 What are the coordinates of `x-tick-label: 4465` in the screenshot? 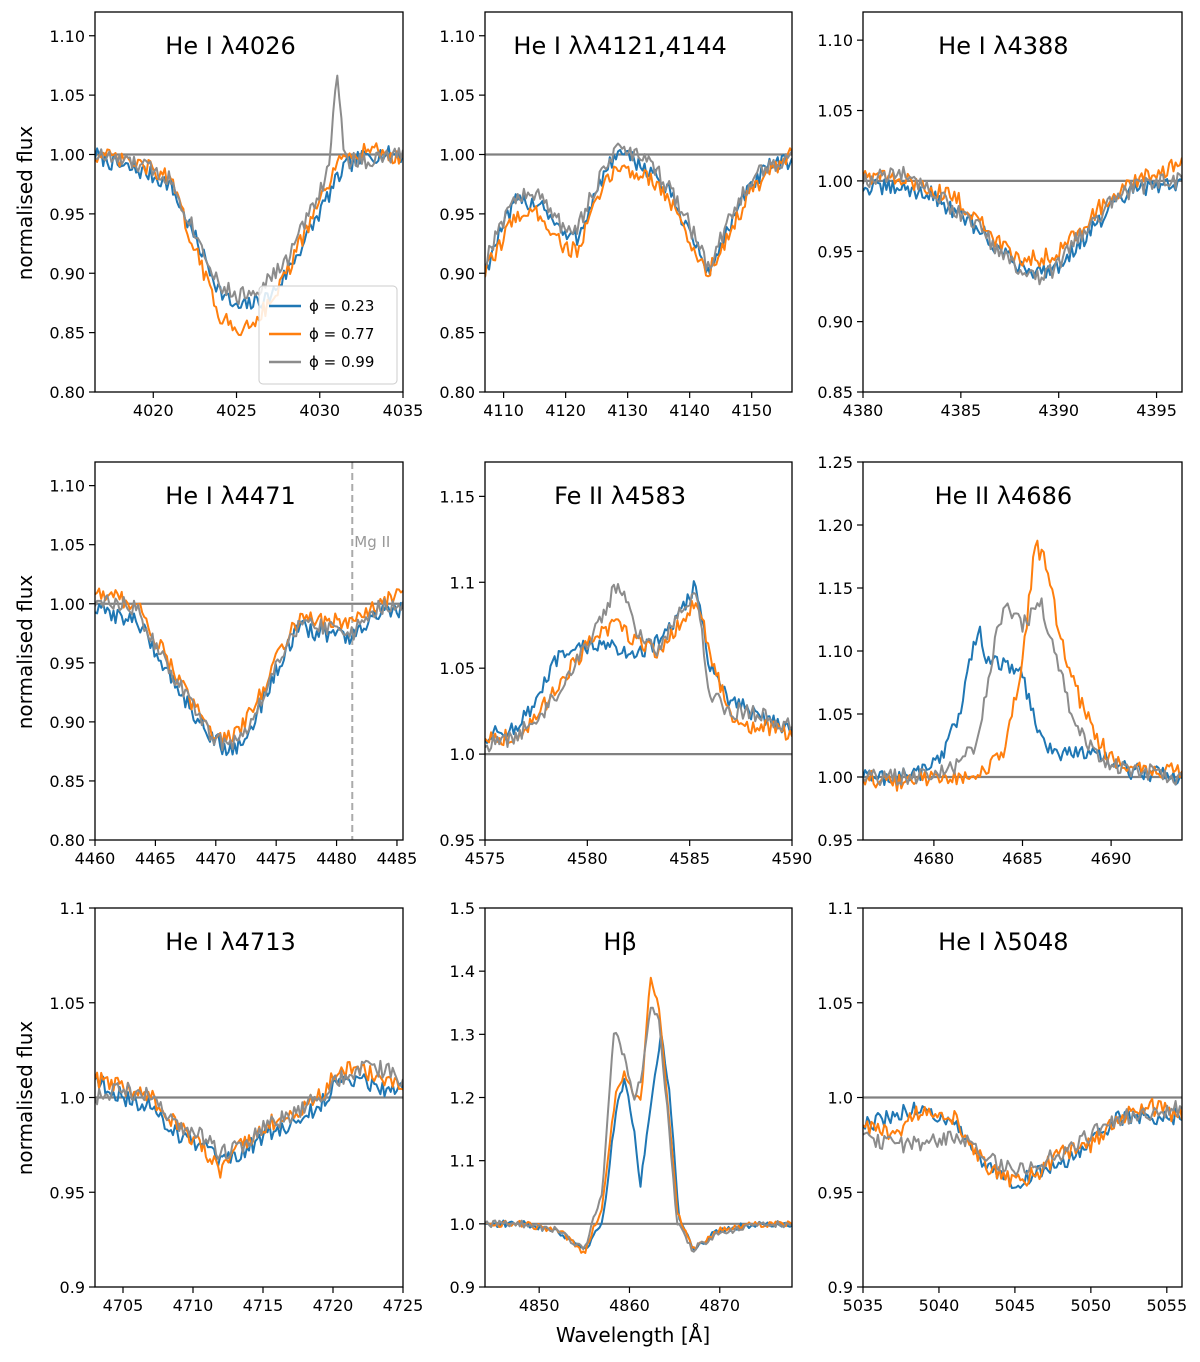 It's located at (155, 858).